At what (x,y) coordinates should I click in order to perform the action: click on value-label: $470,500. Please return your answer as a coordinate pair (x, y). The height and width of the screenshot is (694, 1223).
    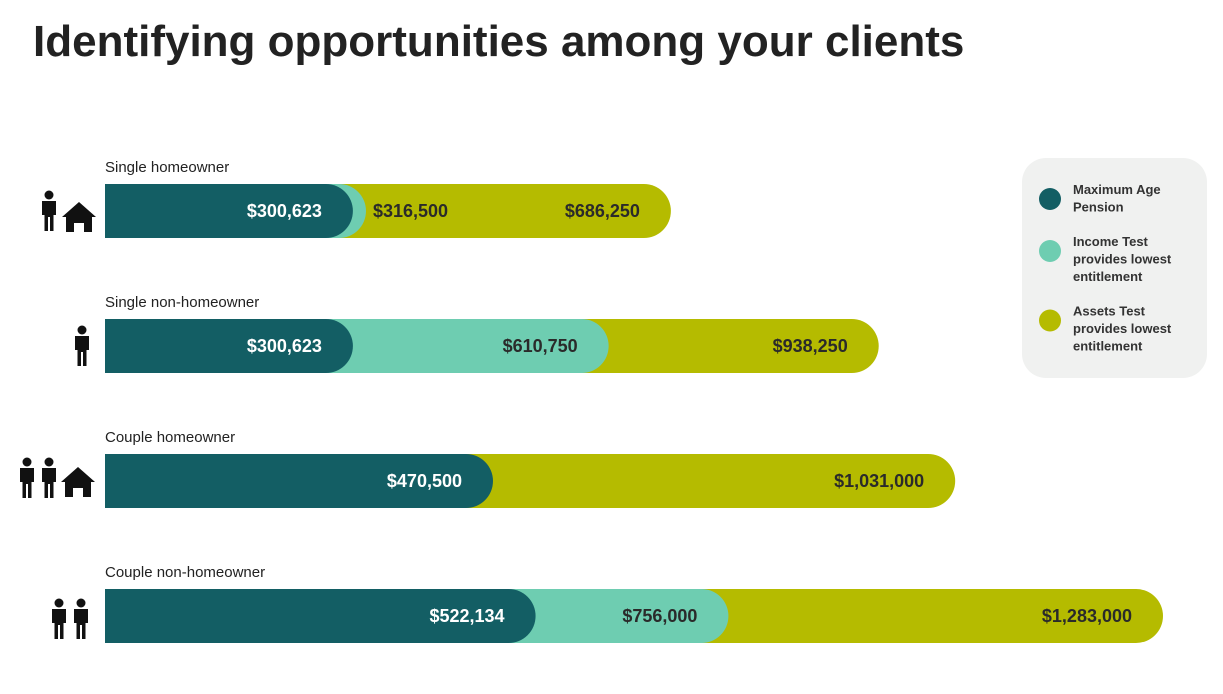
    Looking at the image, I should click on (424, 481).